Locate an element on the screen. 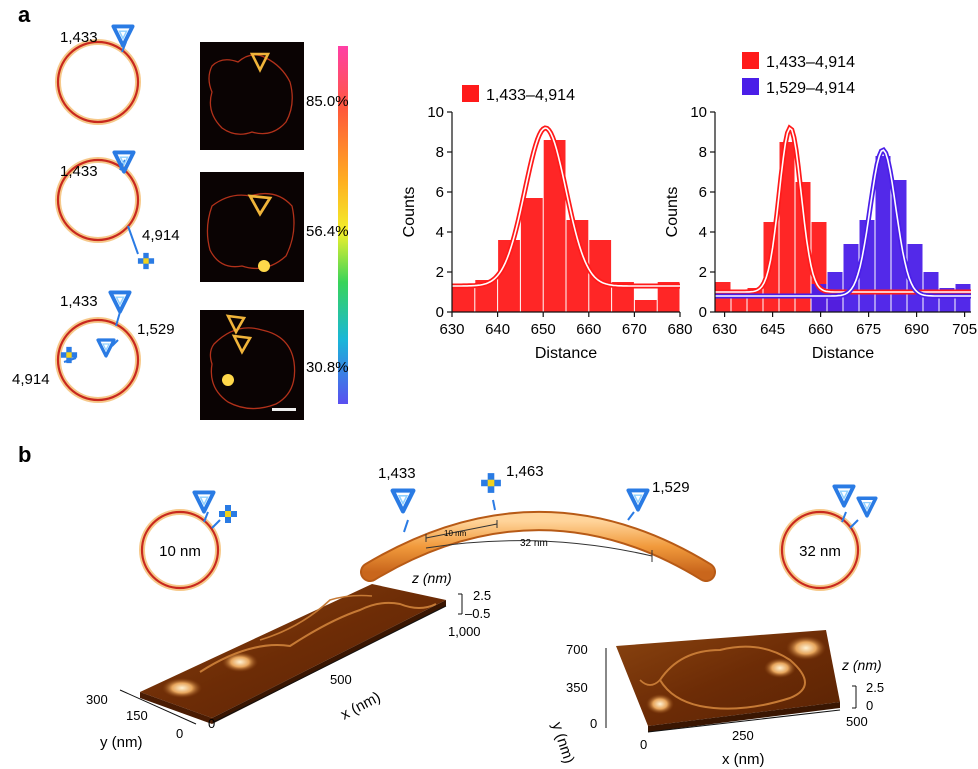 This screenshot has height=769, width=978. x-tick: 1,000 is located at coordinates (464, 631).